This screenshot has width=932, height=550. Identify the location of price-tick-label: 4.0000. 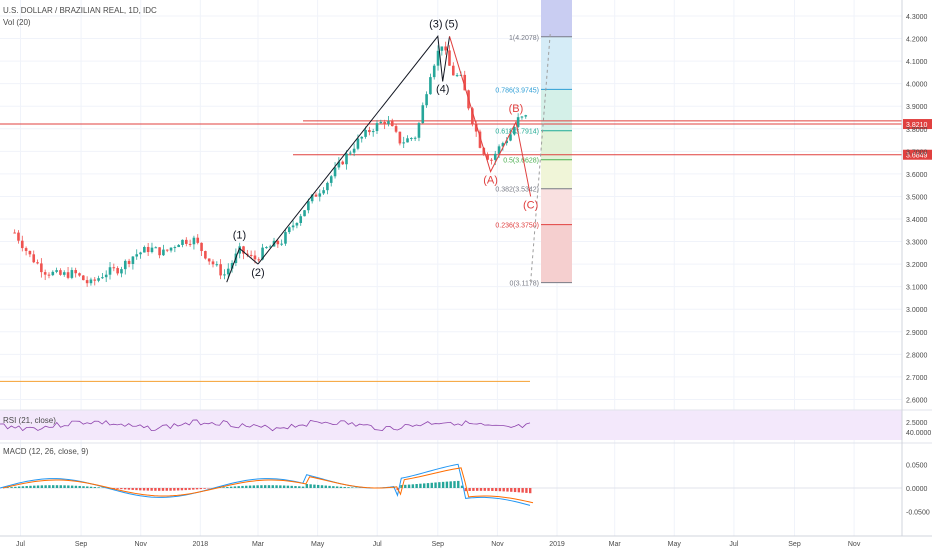
(917, 85).